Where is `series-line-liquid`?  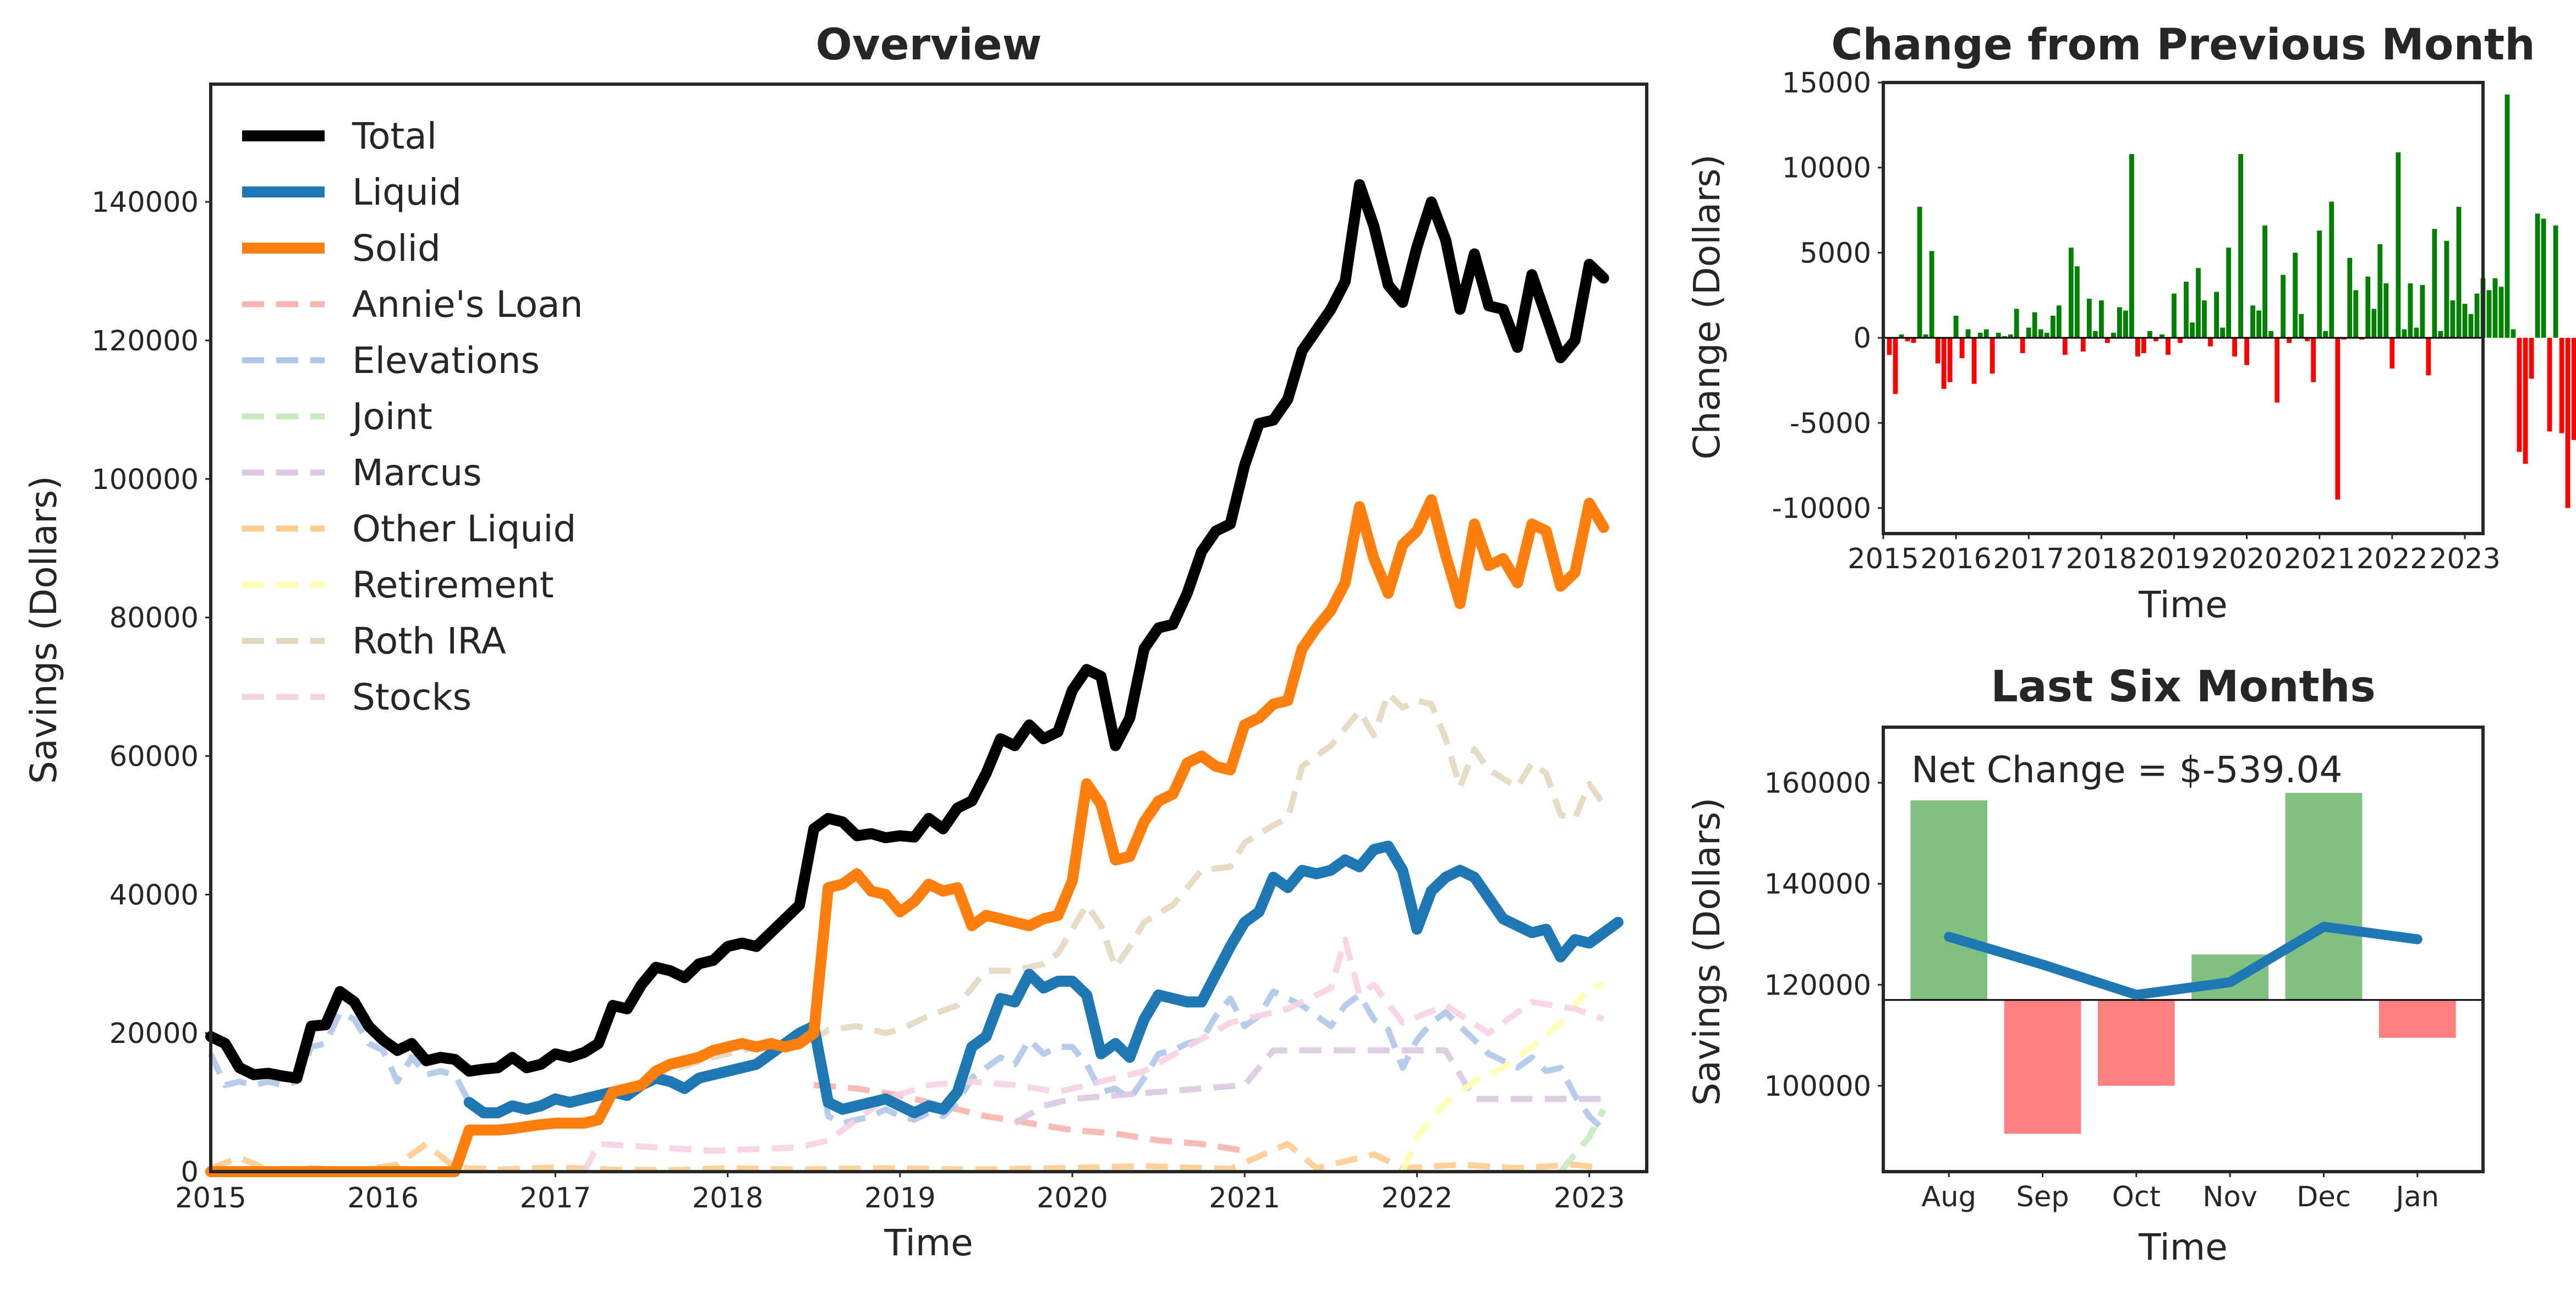
series-line-liquid is located at coordinates (1043, 979).